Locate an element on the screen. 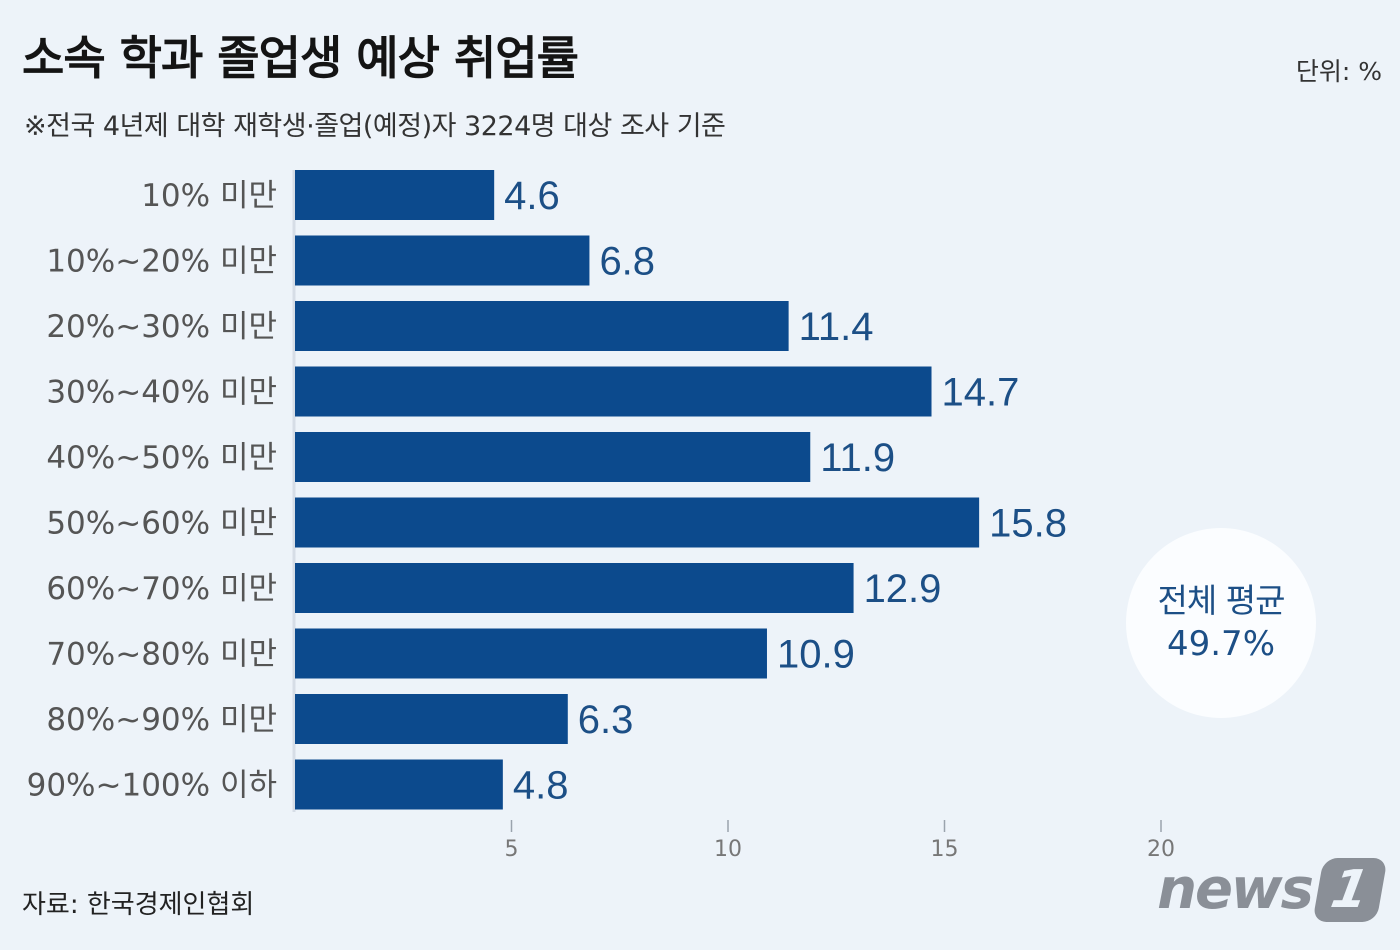  category-label-3: 30%~40% 미만 is located at coordinates (161, 393).